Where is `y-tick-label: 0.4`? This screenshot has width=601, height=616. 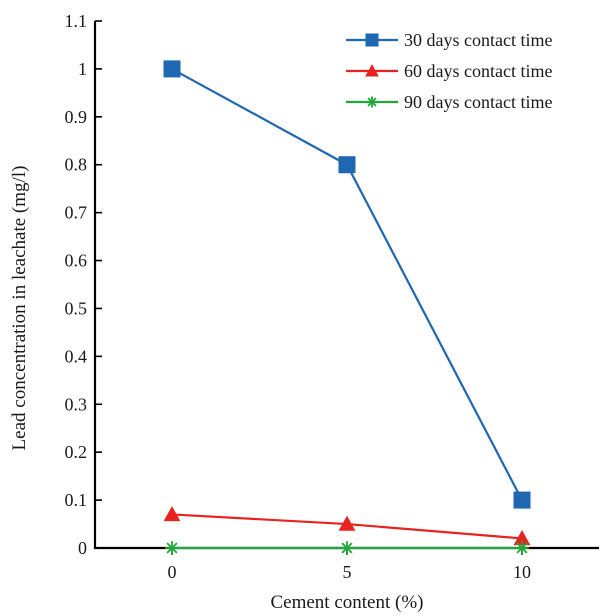
y-tick-label: 0.4 is located at coordinates (76, 356).